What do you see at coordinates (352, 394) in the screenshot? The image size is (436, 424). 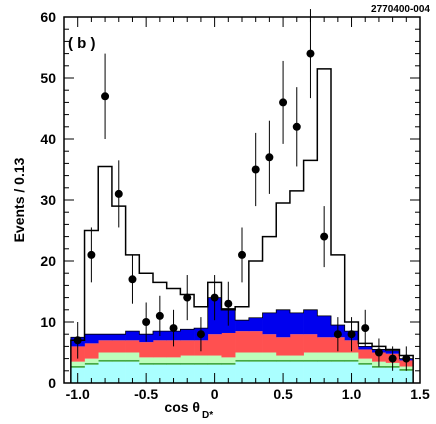 I see `x-tick-label: 1.0` at bounding box center [352, 394].